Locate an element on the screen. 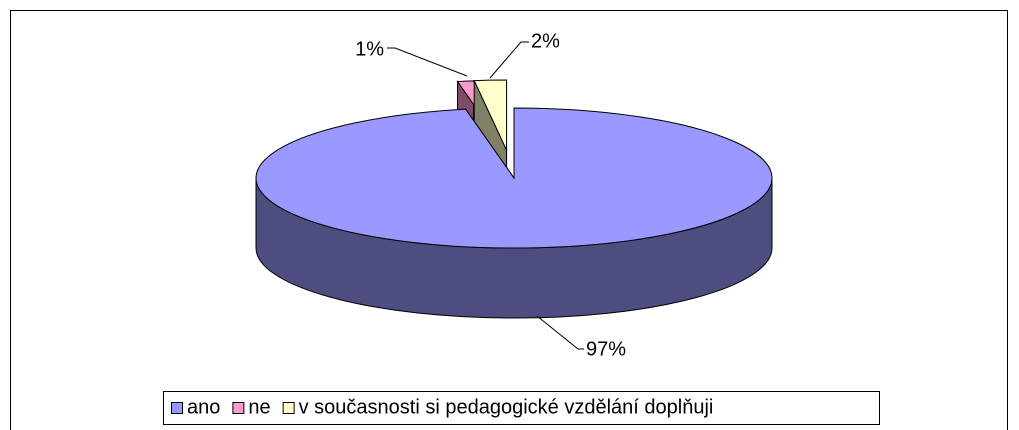  data-label: 1% is located at coordinates (369, 49).